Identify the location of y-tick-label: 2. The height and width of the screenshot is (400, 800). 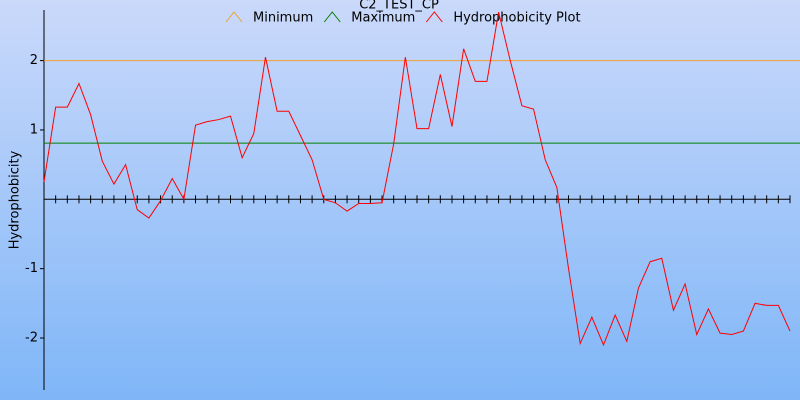
(34, 60).